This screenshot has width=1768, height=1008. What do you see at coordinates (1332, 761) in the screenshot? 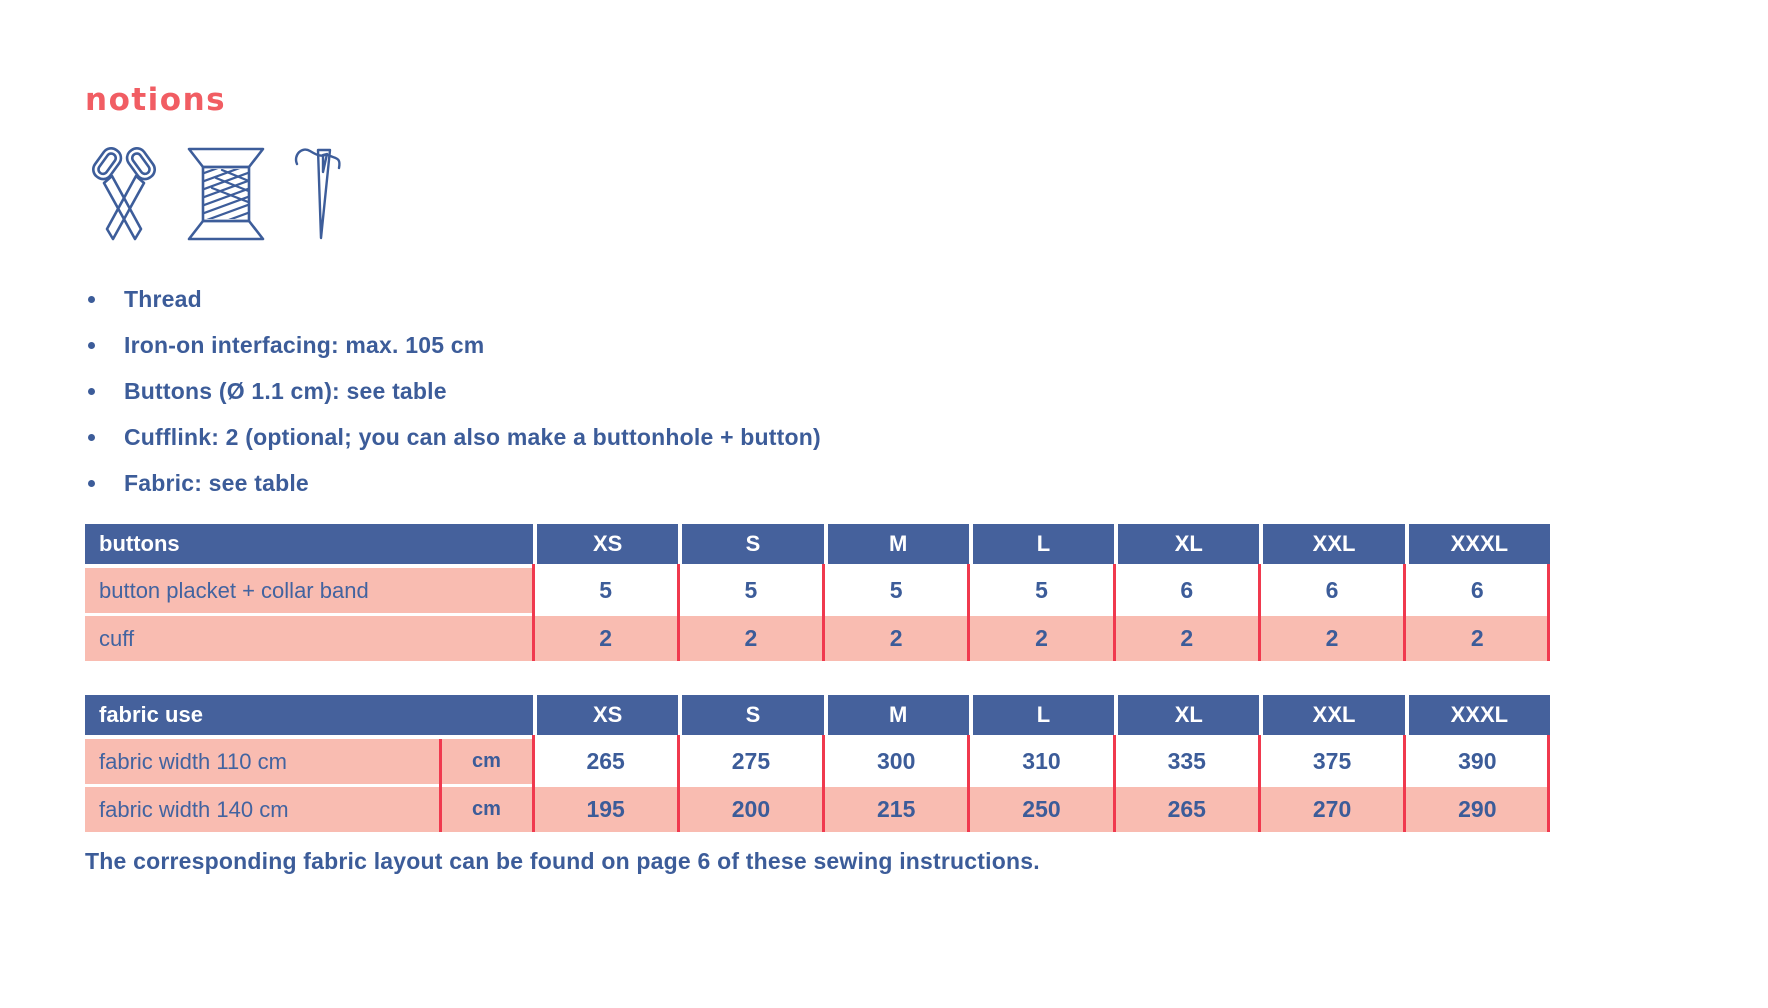
I see `value-cell: 375` at bounding box center [1332, 761].